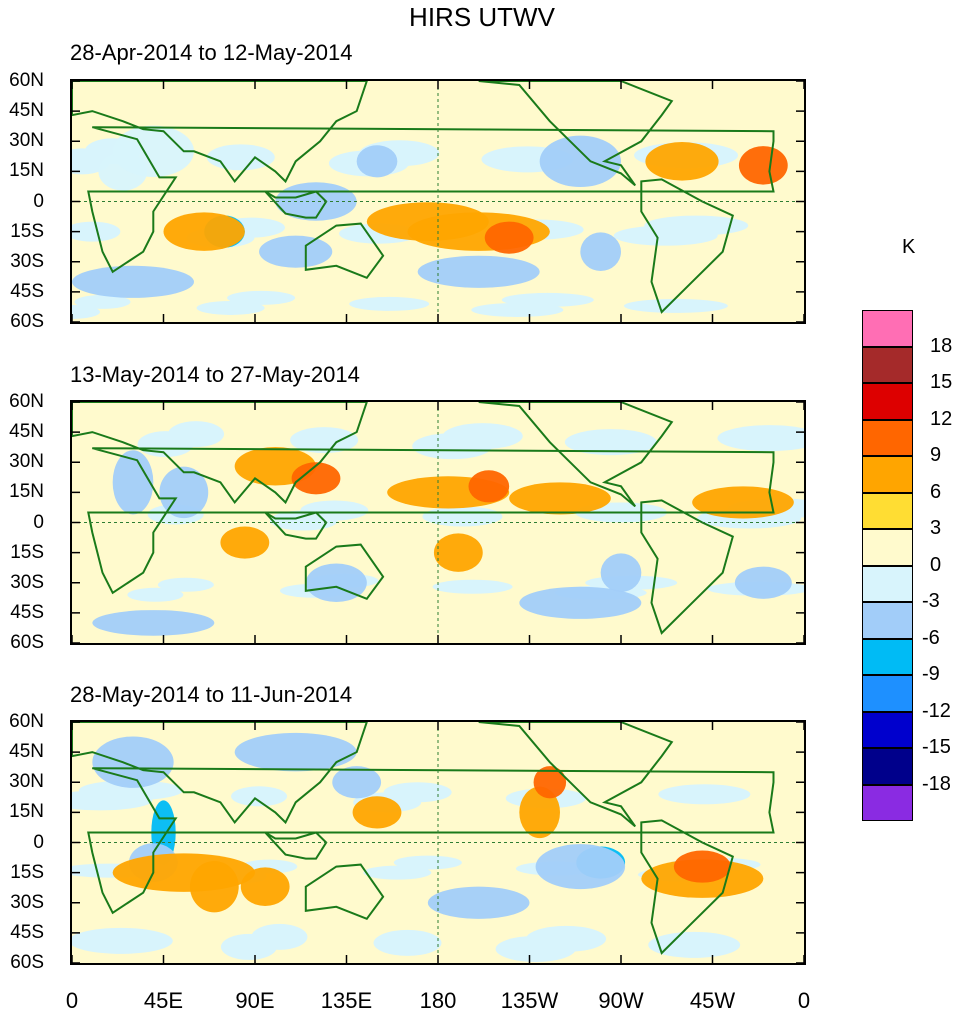  I want to click on colorbar-label: -9, so click(931, 674).